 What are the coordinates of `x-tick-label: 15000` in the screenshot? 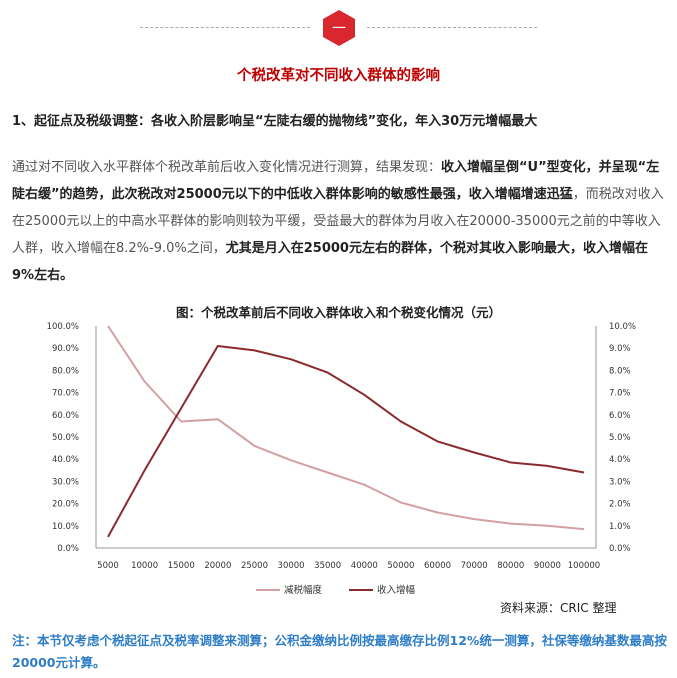 It's located at (181, 566).